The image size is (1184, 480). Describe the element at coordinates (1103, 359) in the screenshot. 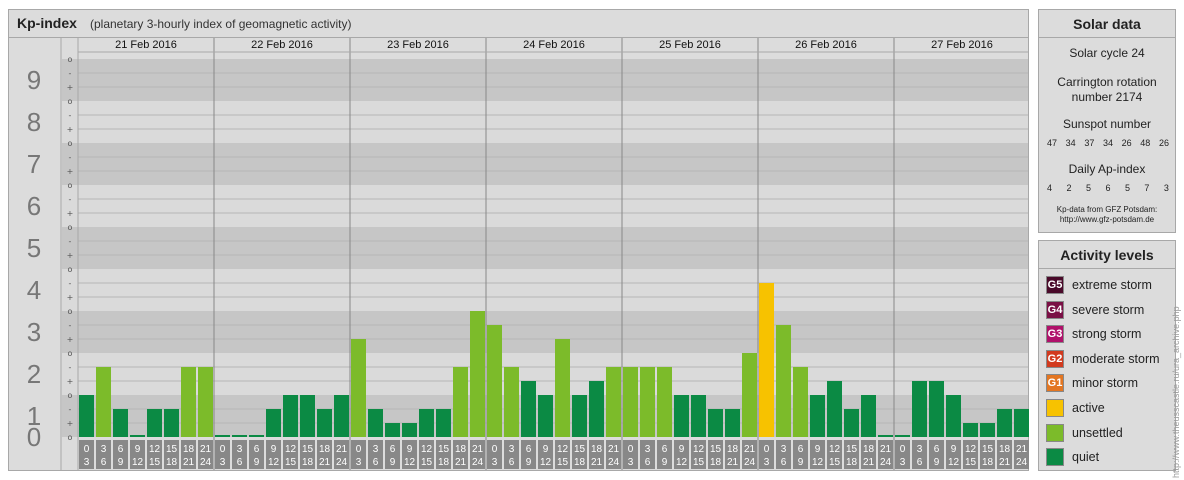

I see `legend-item: G2 moderate storm` at that location.